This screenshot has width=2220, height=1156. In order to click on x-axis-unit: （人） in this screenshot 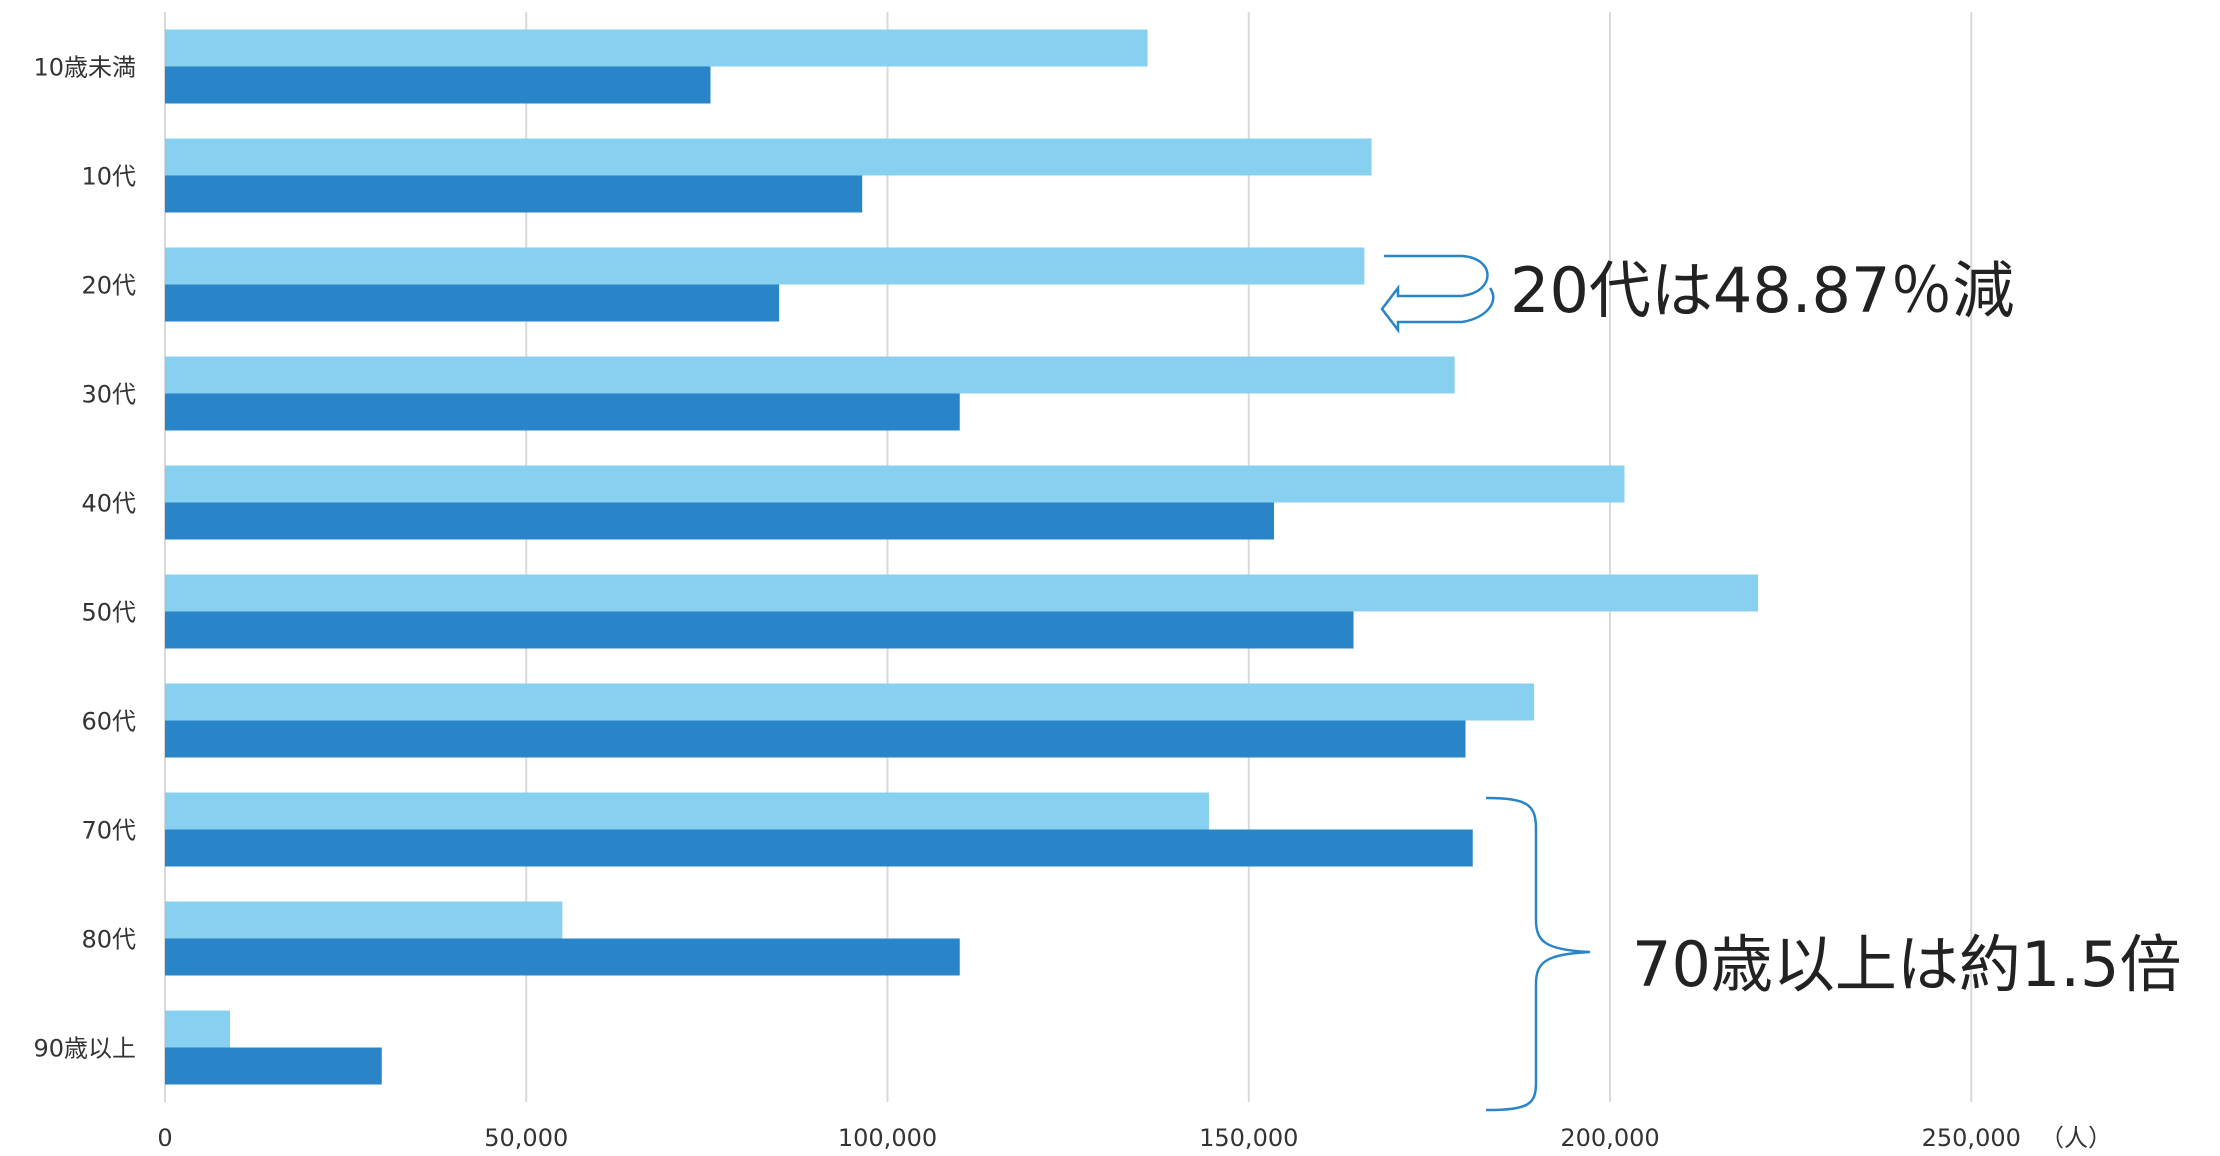, I will do `click(2076, 1138)`.